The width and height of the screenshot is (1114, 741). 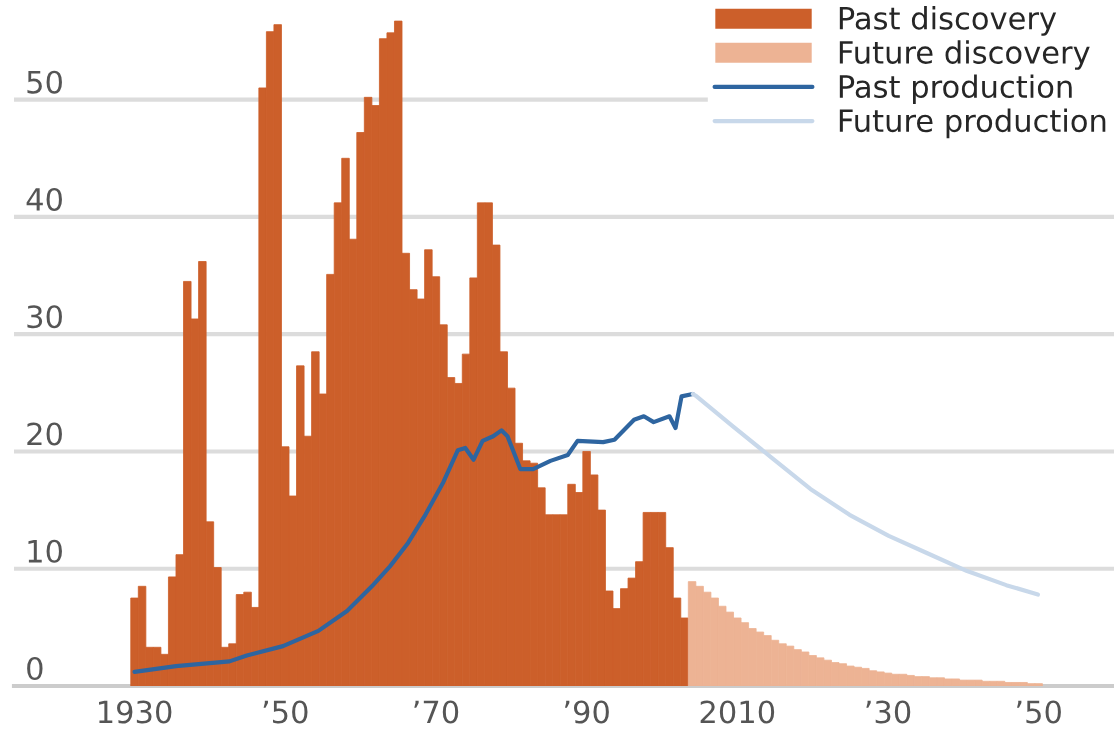 I want to click on x-tick-label: ’70, so click(x=436, y=712).